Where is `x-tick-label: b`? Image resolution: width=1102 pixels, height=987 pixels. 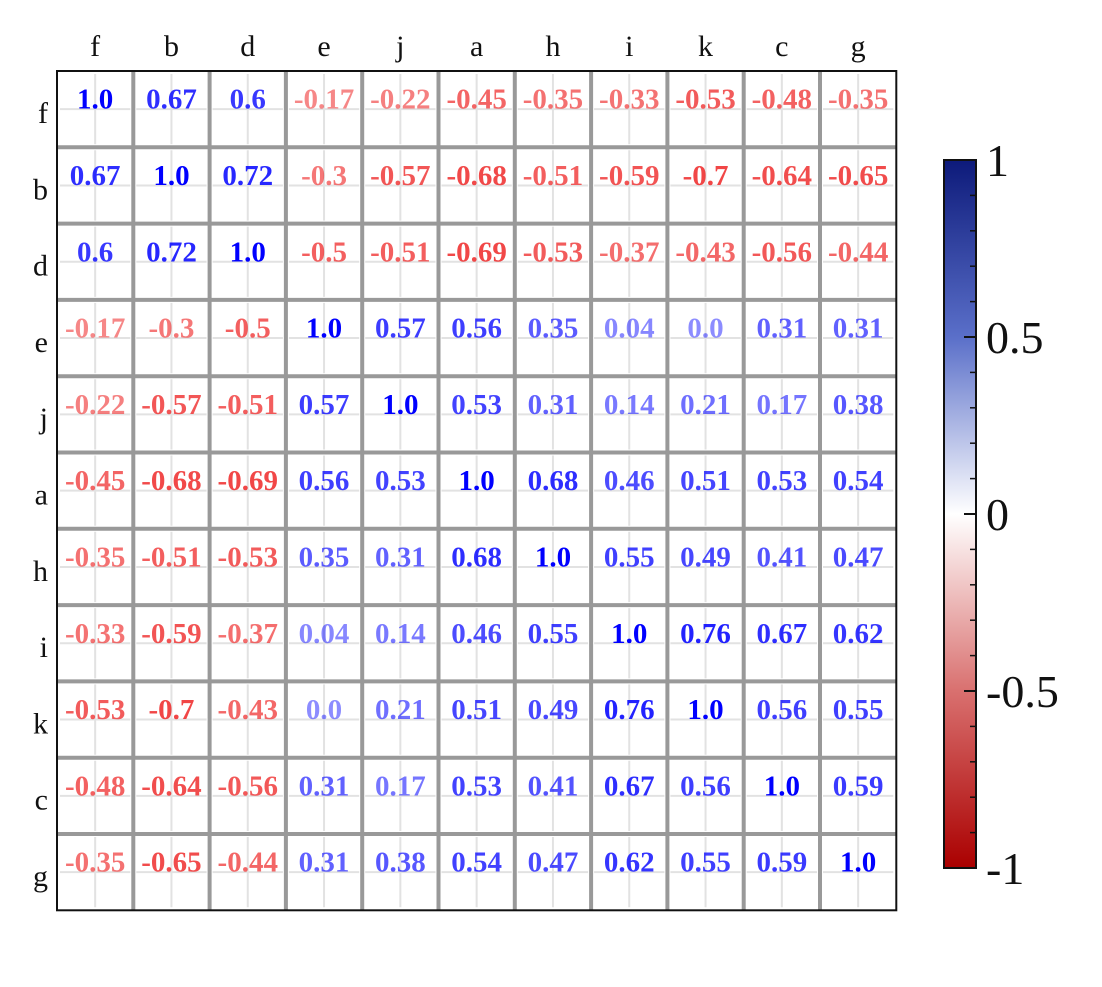
x-tick-label: b is located at coordinates (171, 46).